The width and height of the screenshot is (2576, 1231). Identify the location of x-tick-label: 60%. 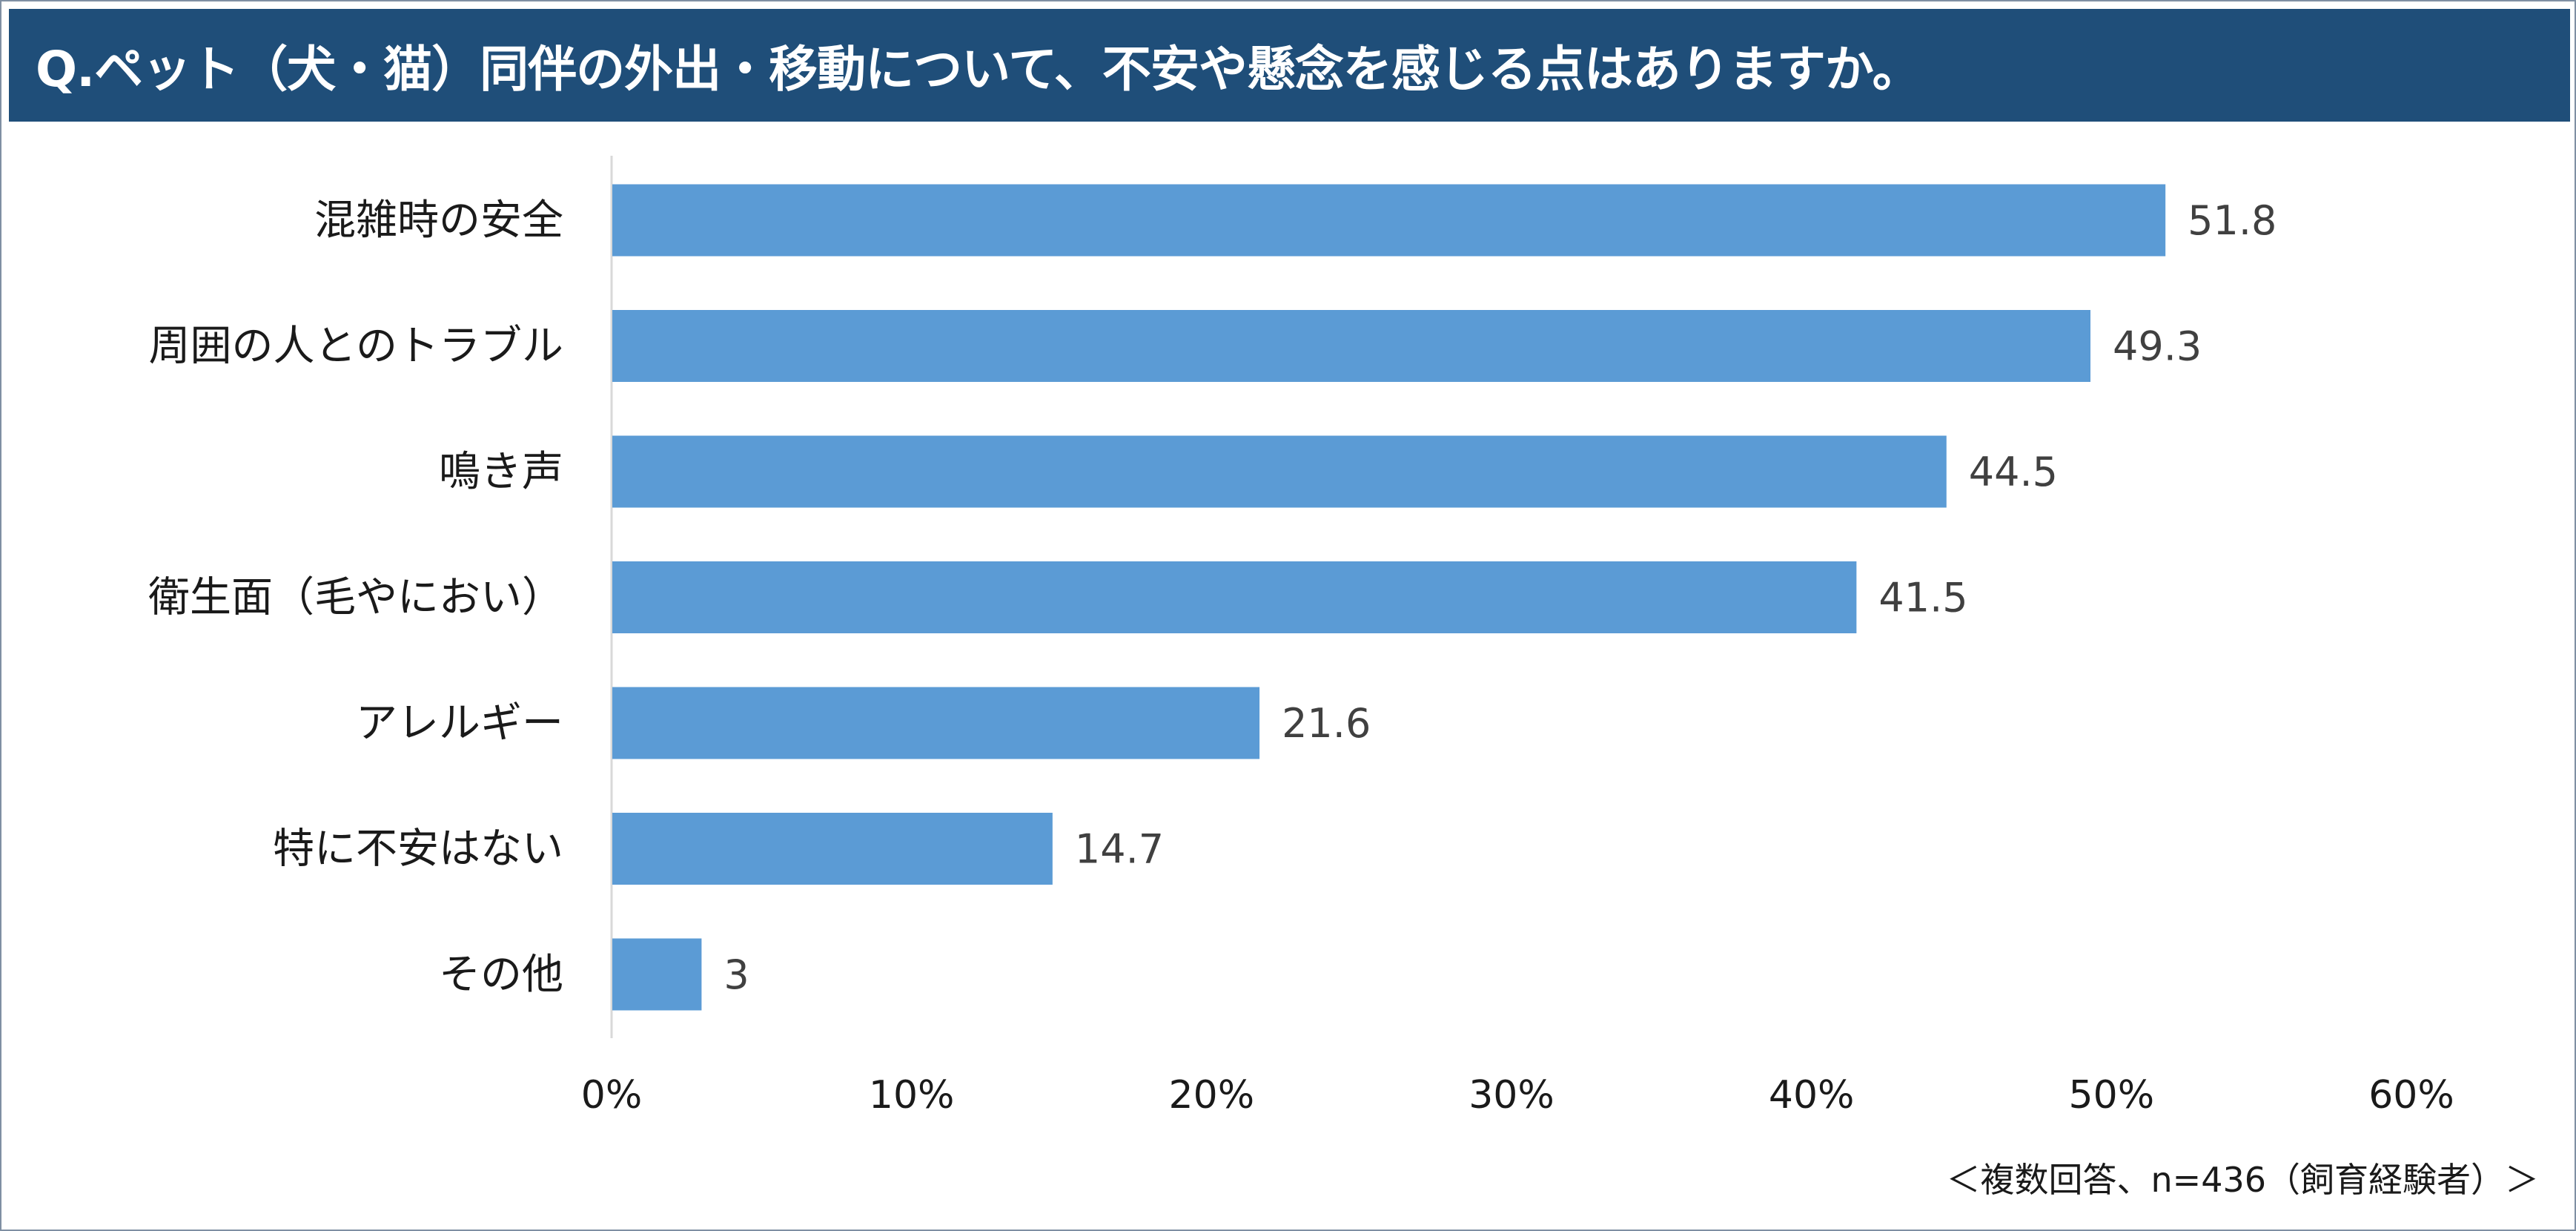
(2411, 1095).